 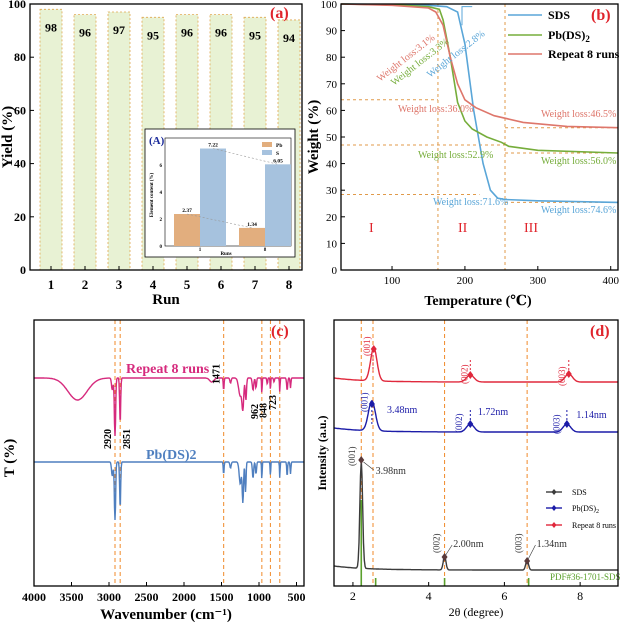 I want to click on inset-content: 2.37 7.22 1 1.34 6.05 8 0 2 4 6 Pb S, so click(x=226, y=195).